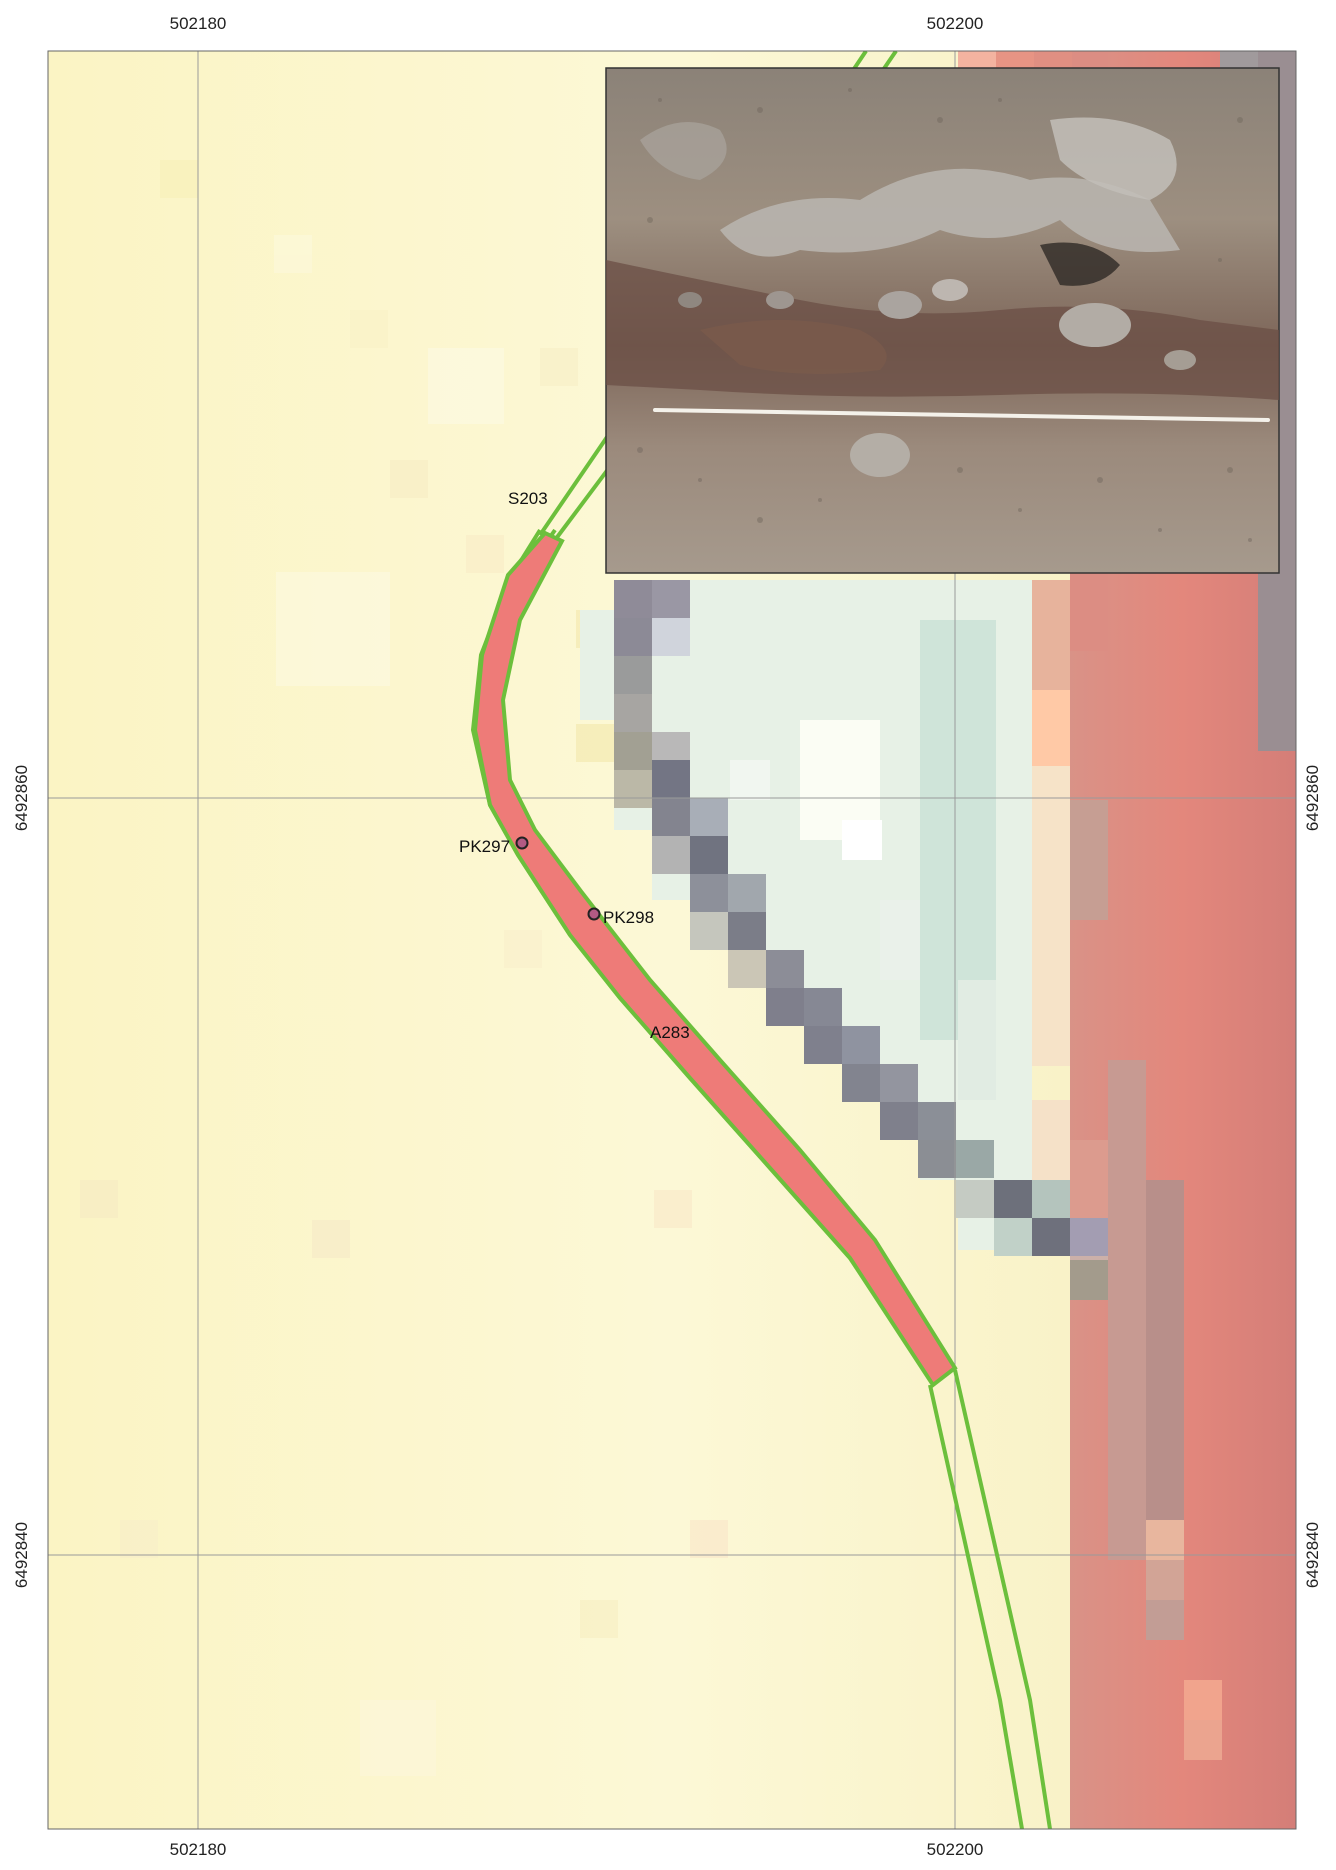 This screenshot has height=1870, width=1336. I want to click on x-coord-bottom-right: 502200, so click(955, 1849).